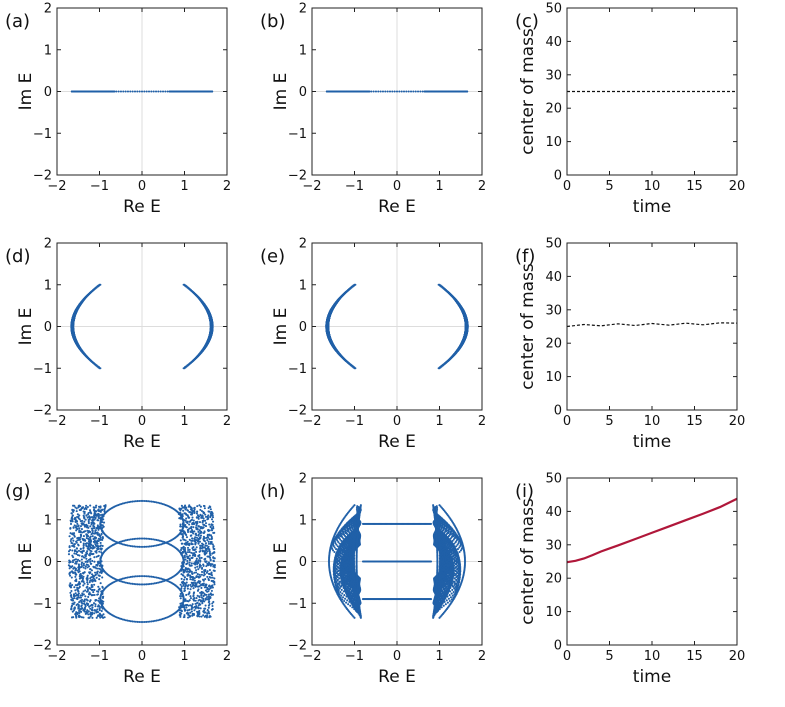 The width and height of the screenshot is (785, 707). Describe the element at coordinates (17, 21) in the screenshot. I see `panel-label: (a)` at that location.